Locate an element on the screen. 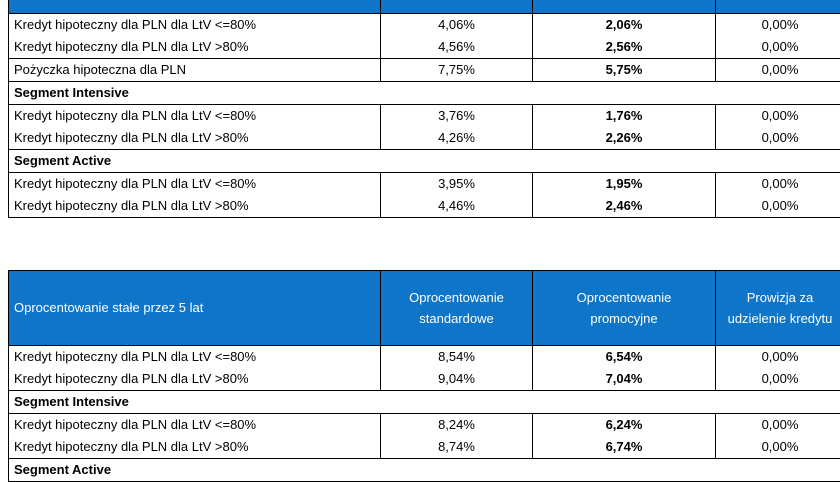 The height and width of the screenshot is (482, 840). header-title: Oprocentowanie stałe przez 5 lat is located at coordinates (108, 307).